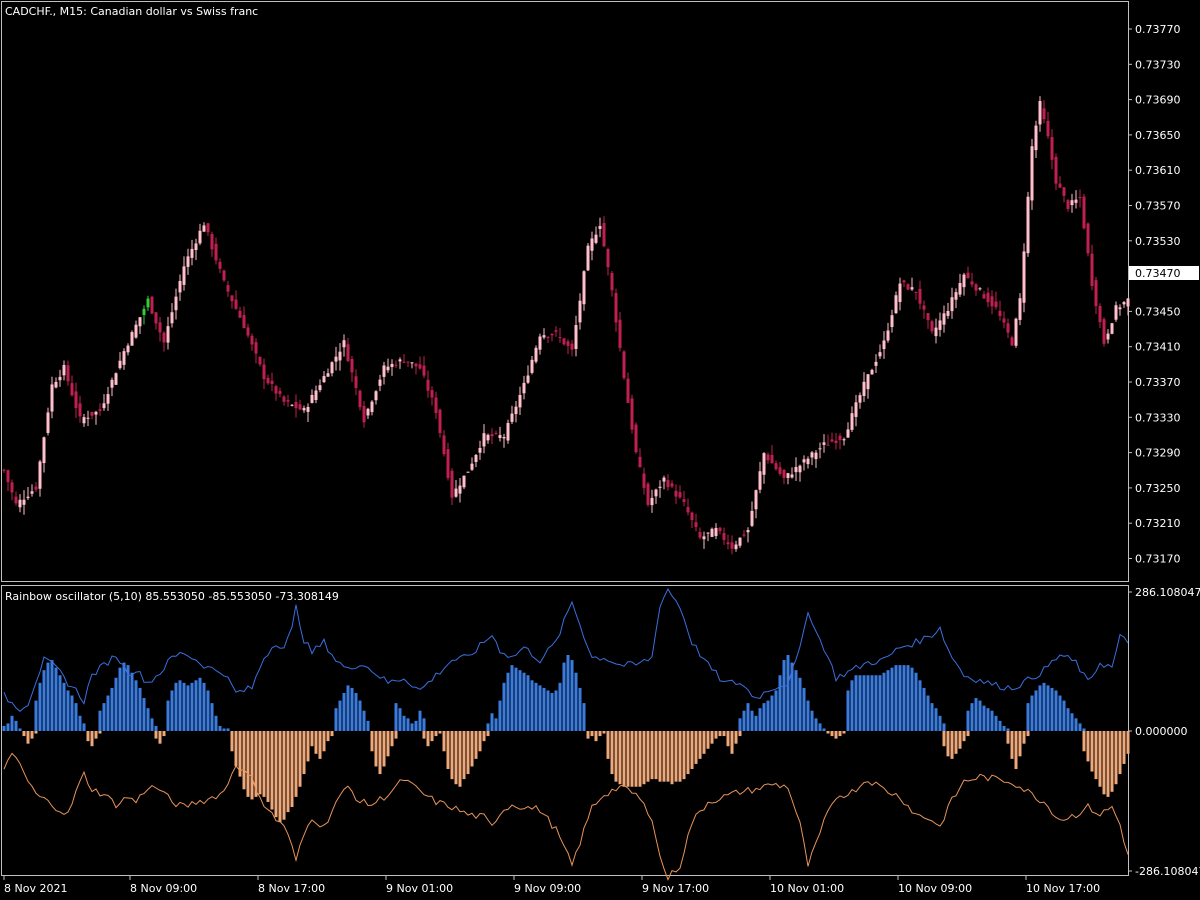 The height and width of the screenshot is (900, 1200). Describe the element at coordinates (1164, 273) in the screenshot. I see `current-price-marker: 0.73470` at that location.